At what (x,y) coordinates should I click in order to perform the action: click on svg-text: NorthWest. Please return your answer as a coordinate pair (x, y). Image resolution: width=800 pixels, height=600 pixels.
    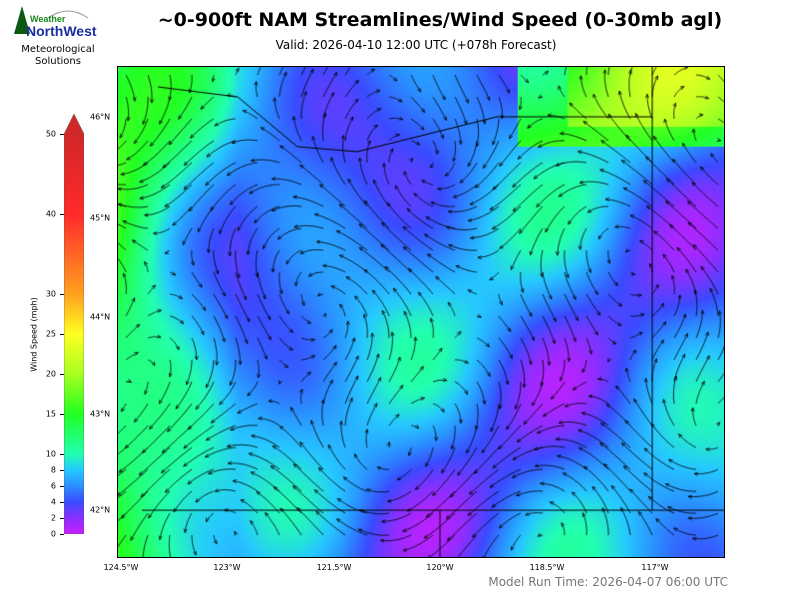
    Looking at the image, I should click on (61, 31).